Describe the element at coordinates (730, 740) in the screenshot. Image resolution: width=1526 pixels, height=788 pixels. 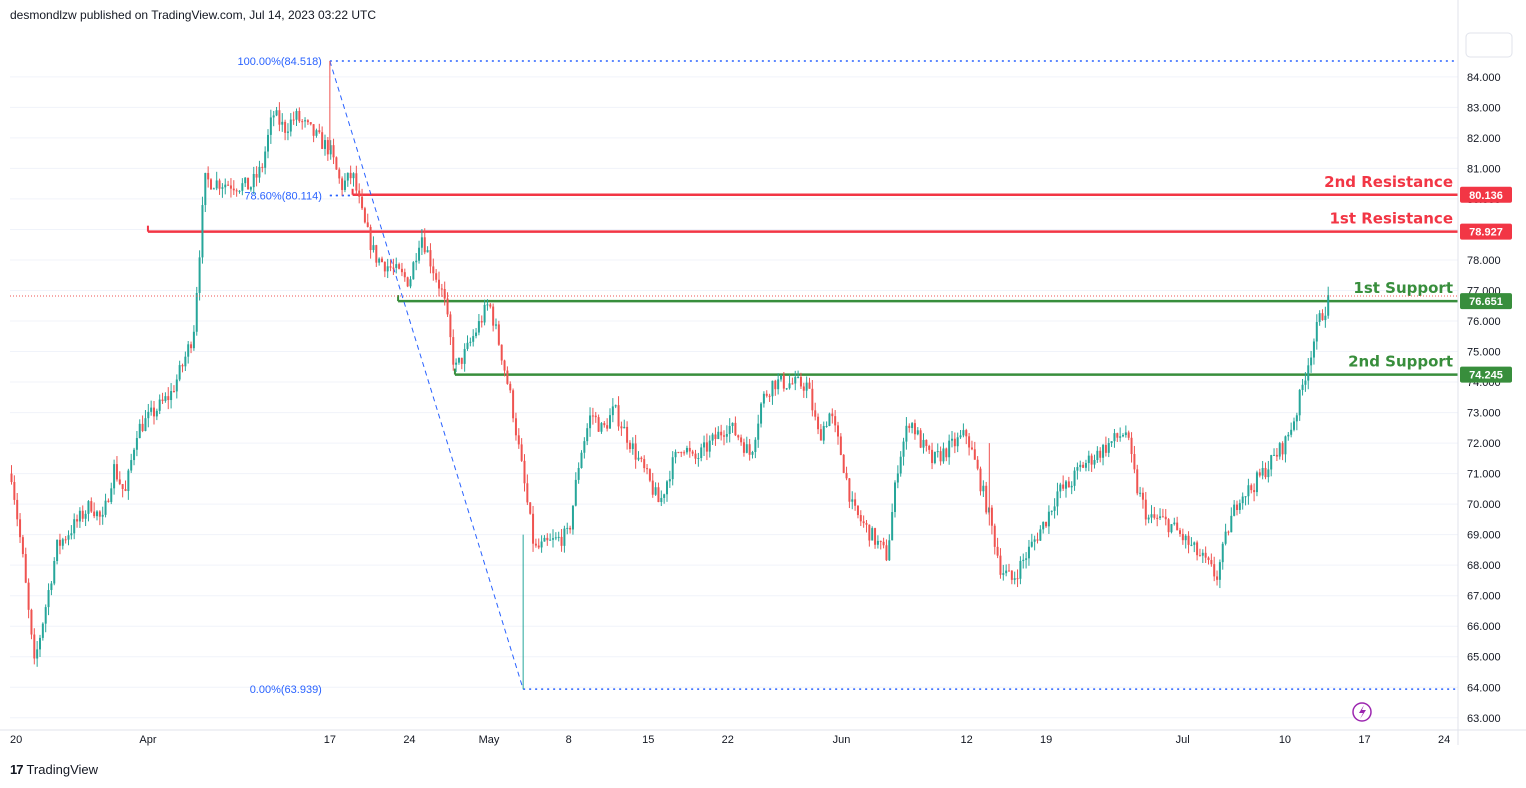
I see `time-axis: 20 Apr 17 24 May 8 15 22 Jun 12 19 Jul 10 17 24` at that location.